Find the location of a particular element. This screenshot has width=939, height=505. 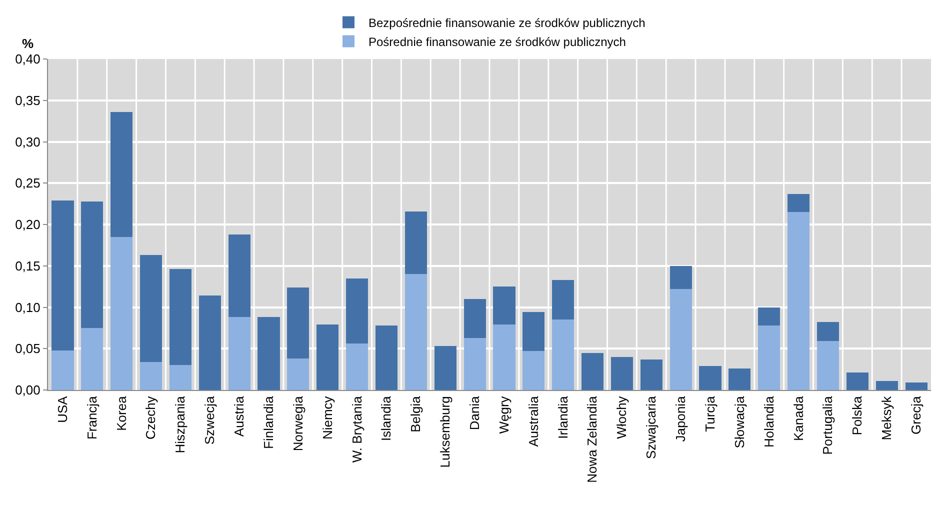

x-tick-label: Czechy is located at coordinates (150, 418).